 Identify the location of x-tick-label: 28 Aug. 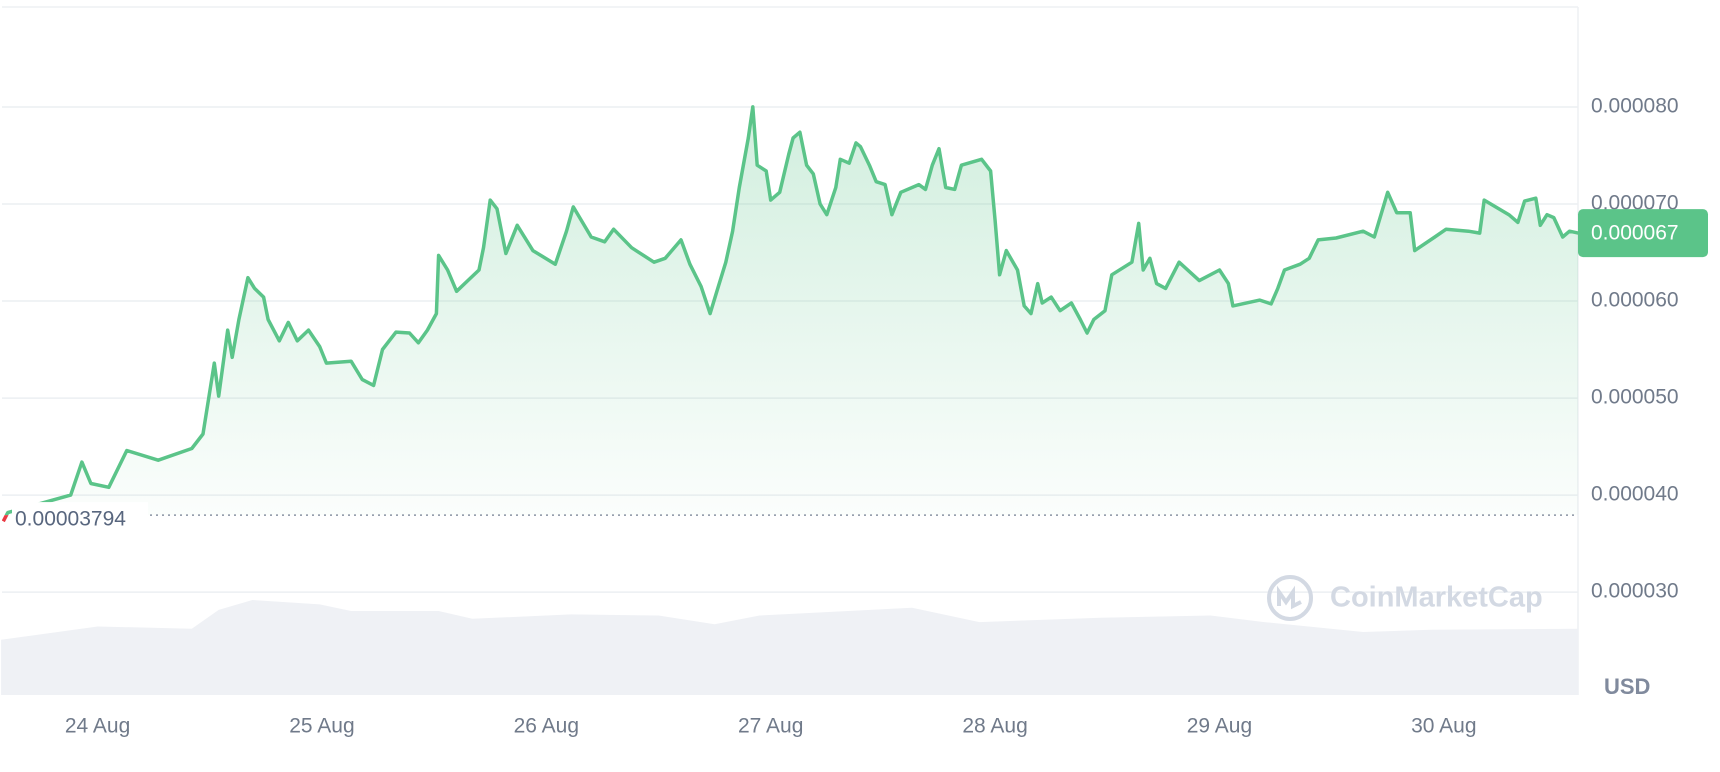
(994, 726).